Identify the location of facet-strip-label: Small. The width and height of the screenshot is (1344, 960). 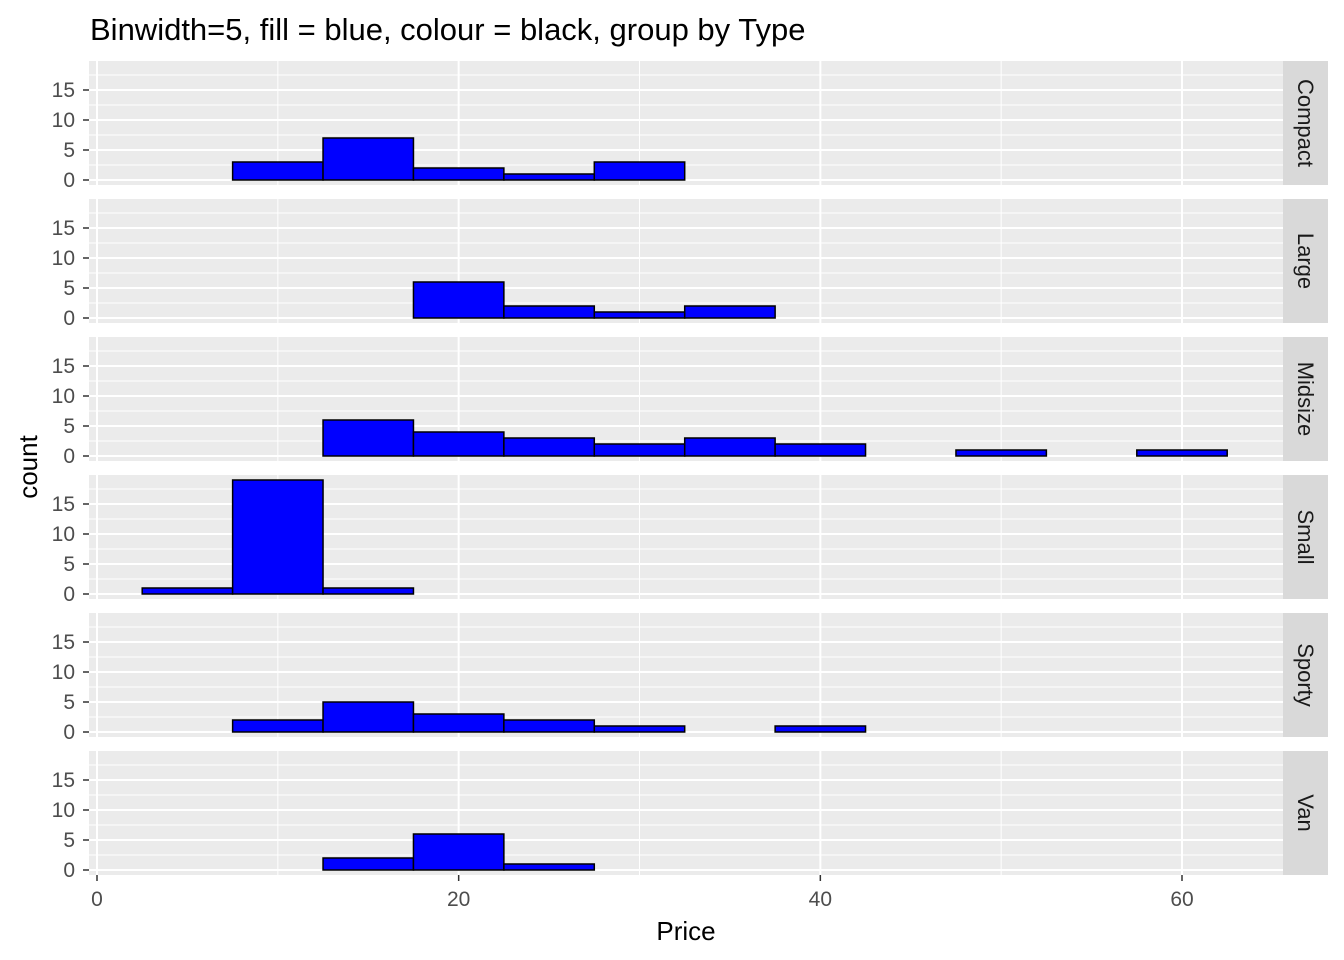
(1305, 536).